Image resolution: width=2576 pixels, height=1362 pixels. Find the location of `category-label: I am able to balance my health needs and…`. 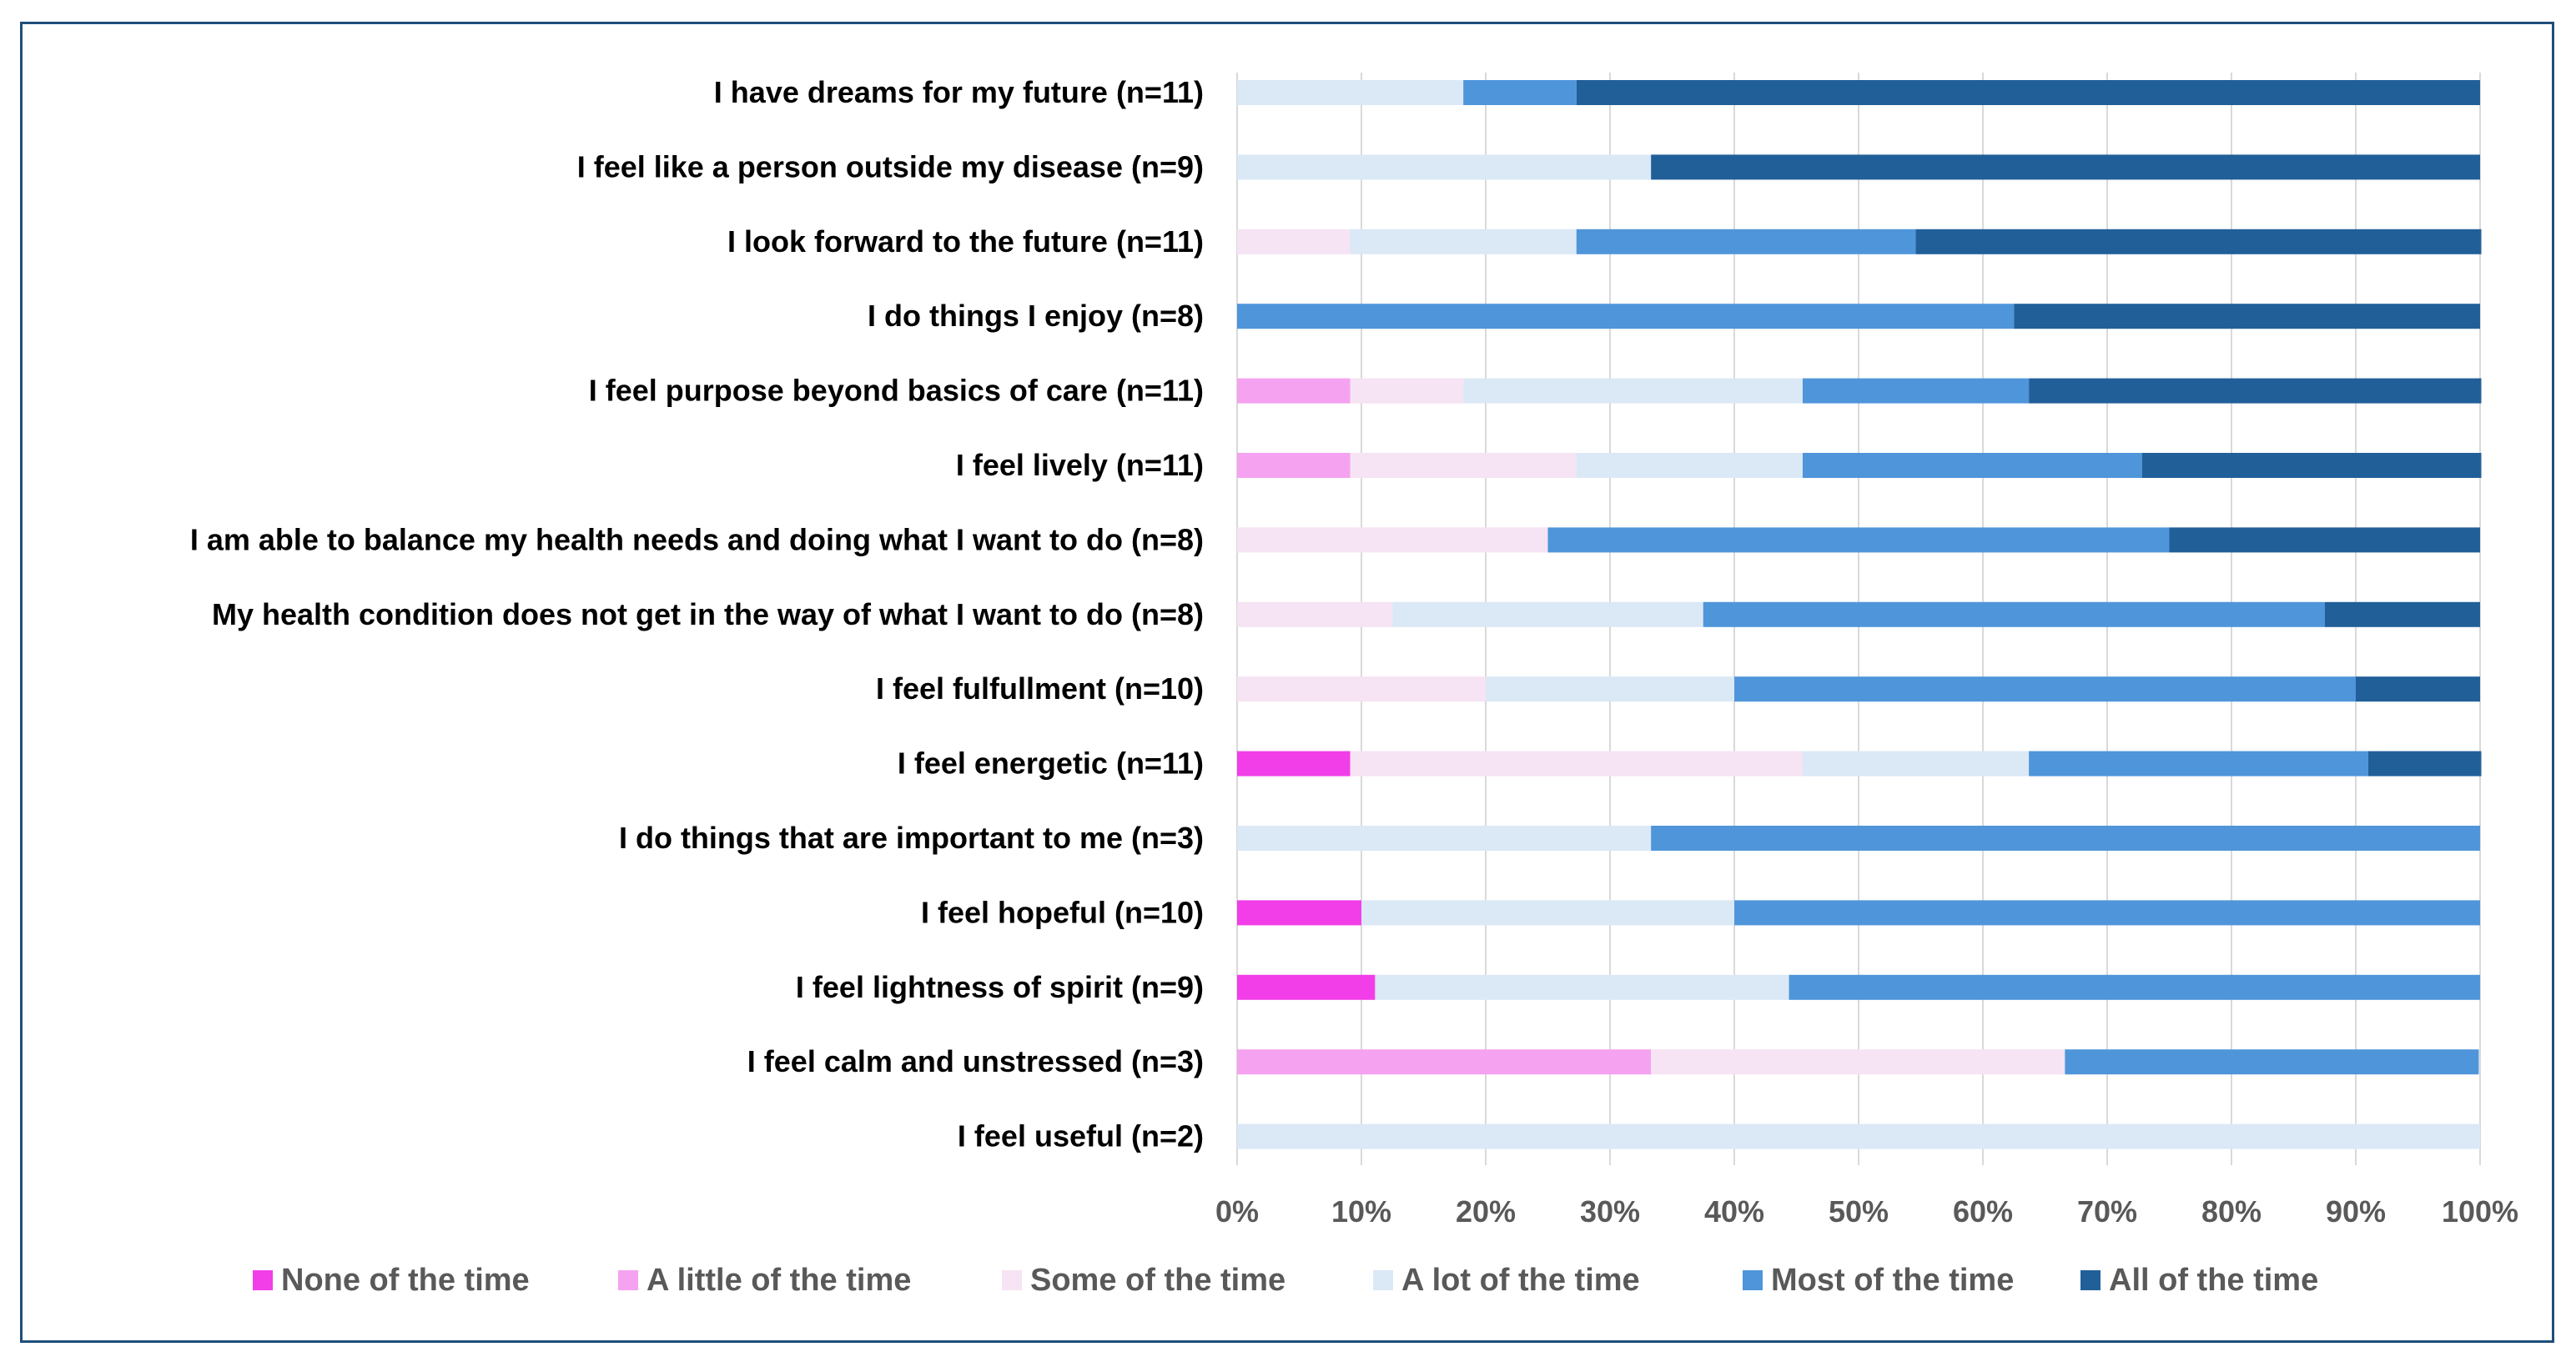

category-label: I am able to balance my health needs and… is located at coordinates (697, 539).